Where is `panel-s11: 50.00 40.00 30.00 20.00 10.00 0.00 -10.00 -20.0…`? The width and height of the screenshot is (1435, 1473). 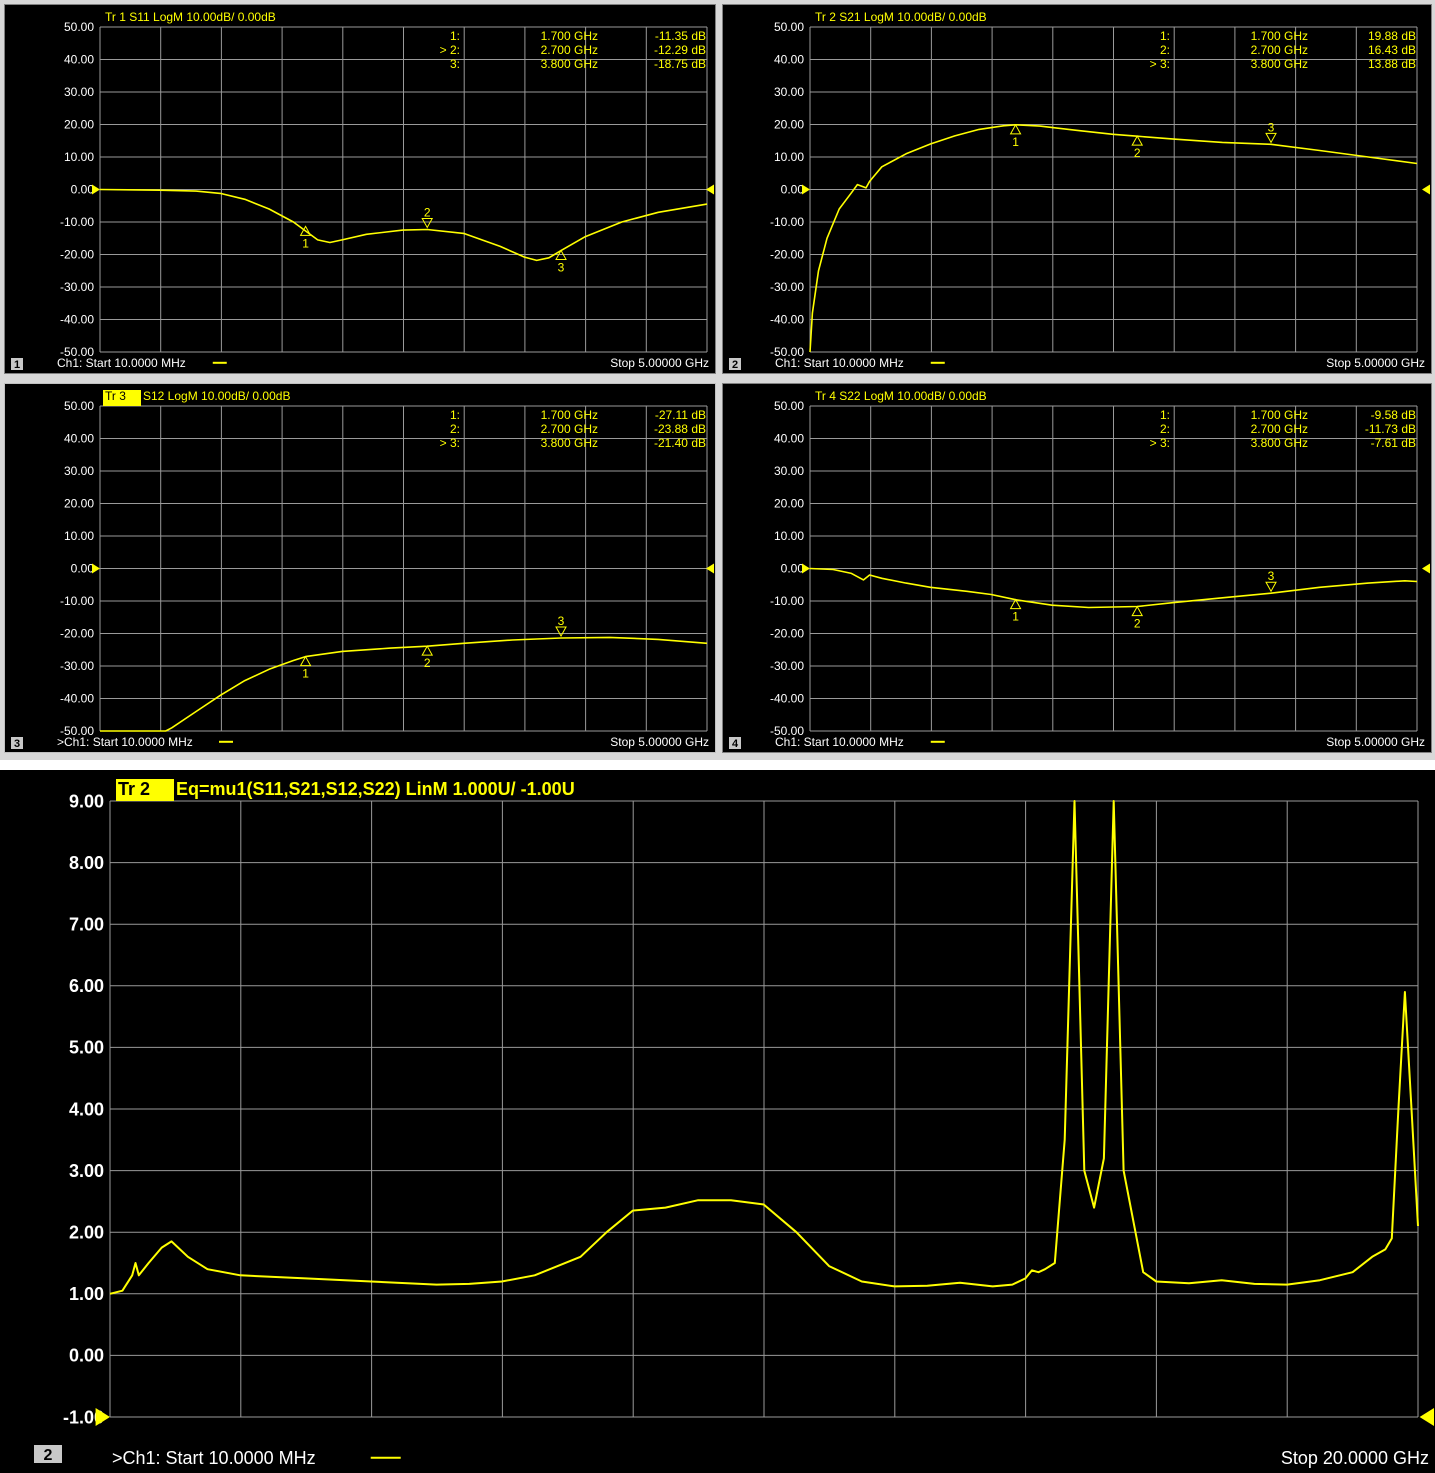 panel-s11: 50.00 40.00 30.00 20.00 10.00 0.00 -10.00 -20.0… is located at coordinates (360, 189).